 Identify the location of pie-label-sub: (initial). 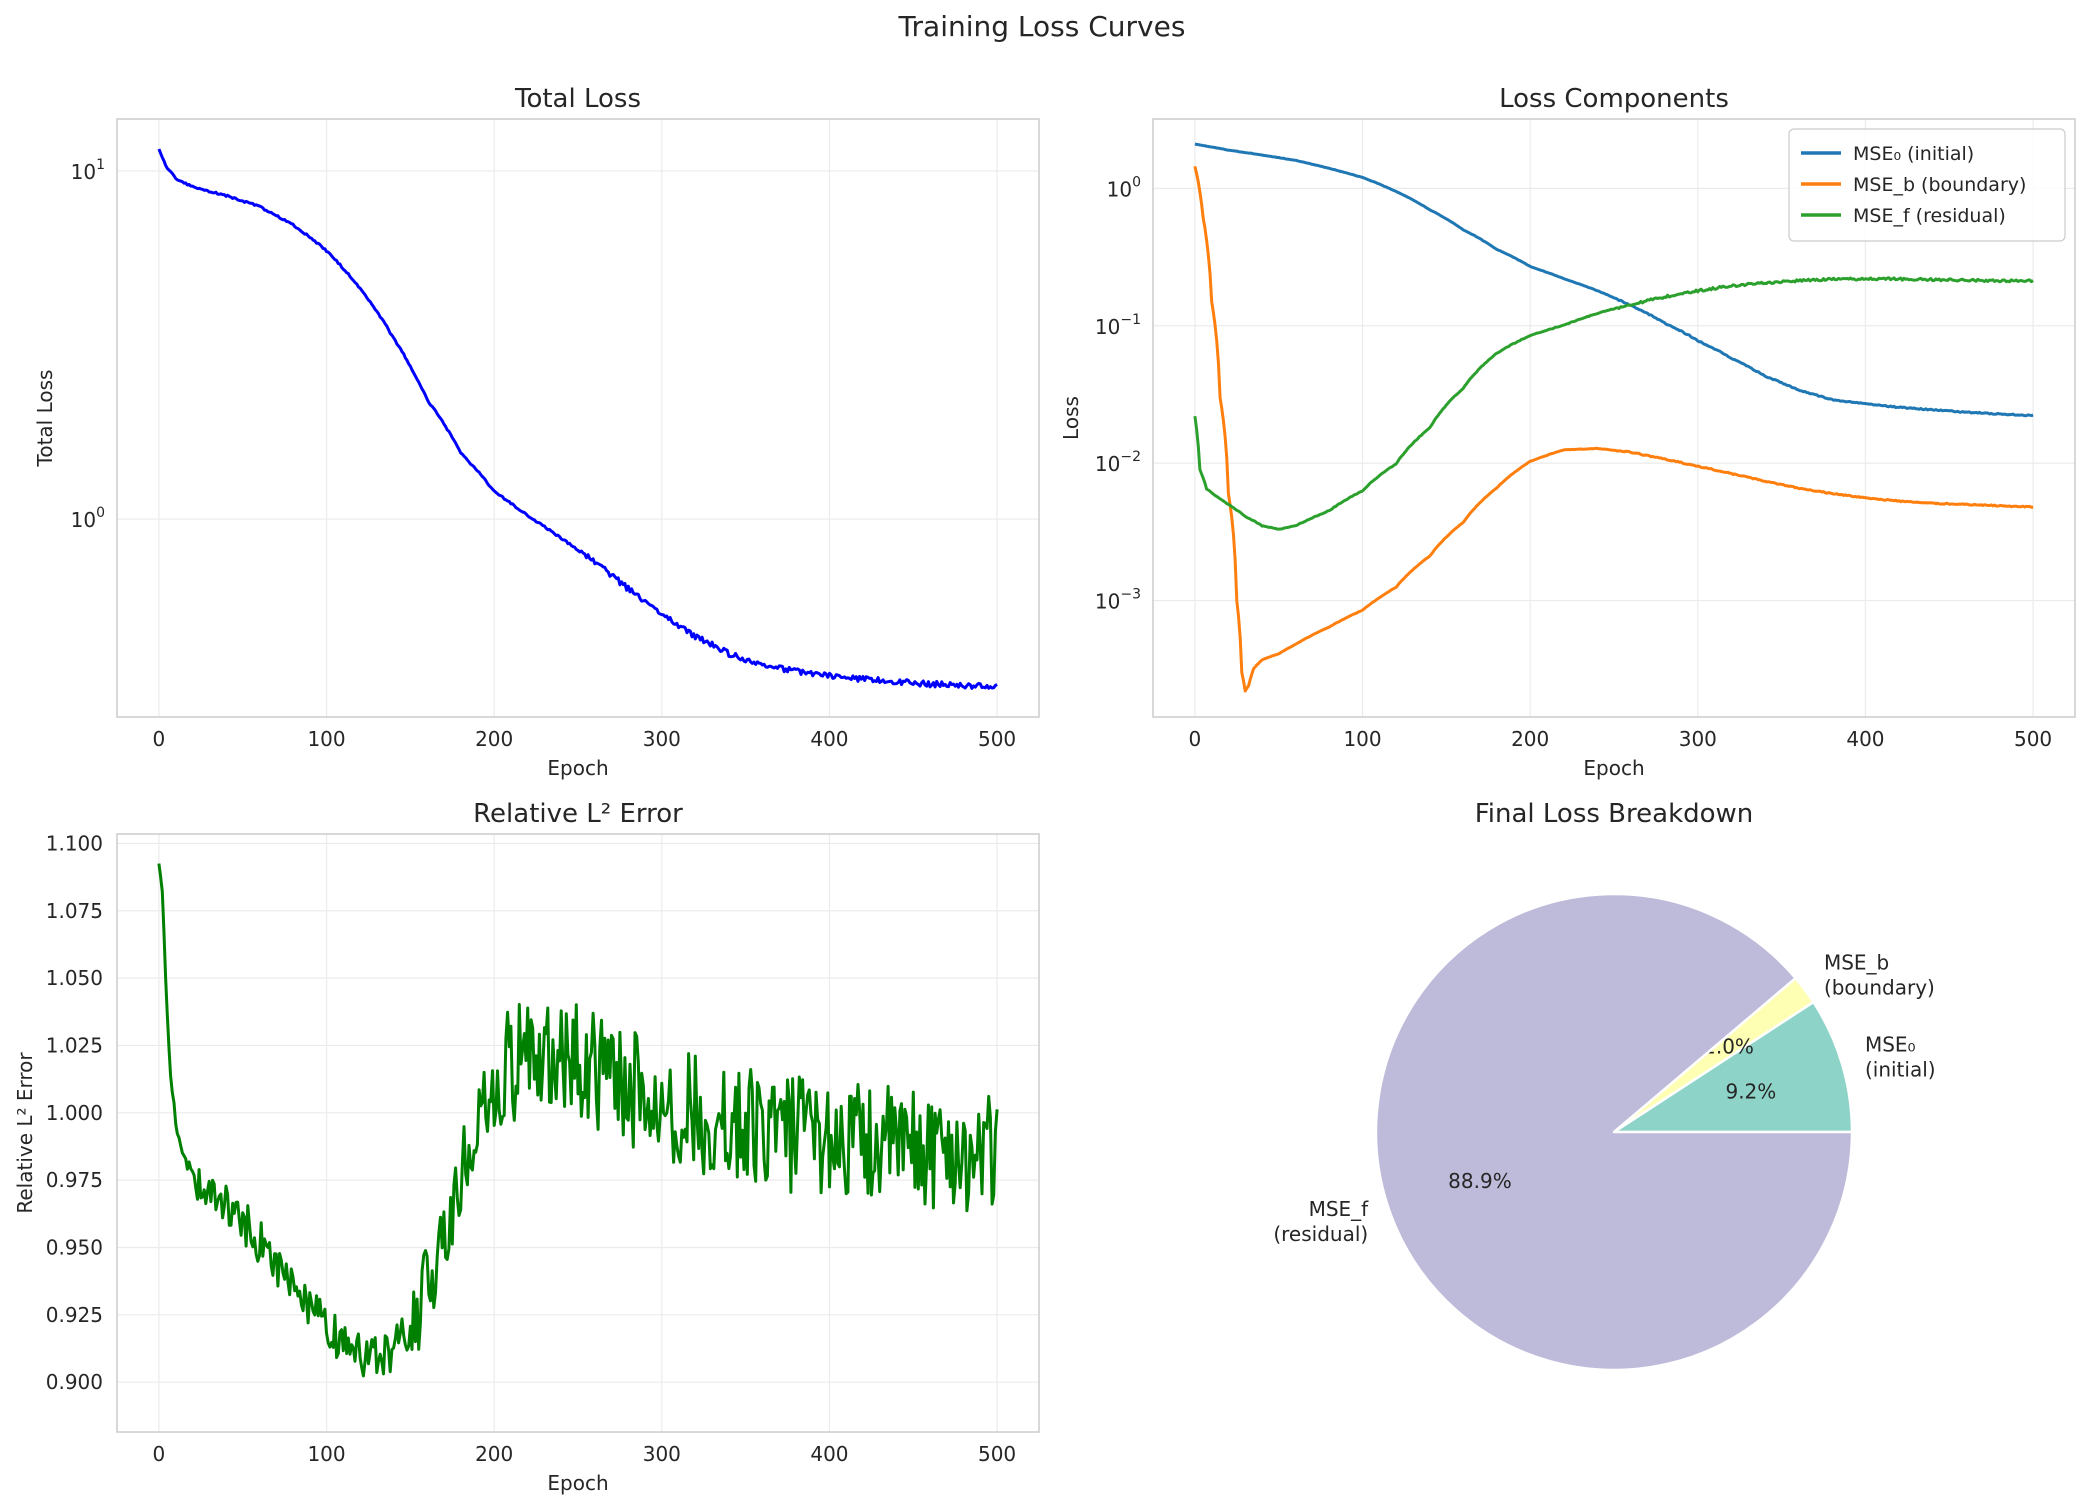
(1900, 1069).